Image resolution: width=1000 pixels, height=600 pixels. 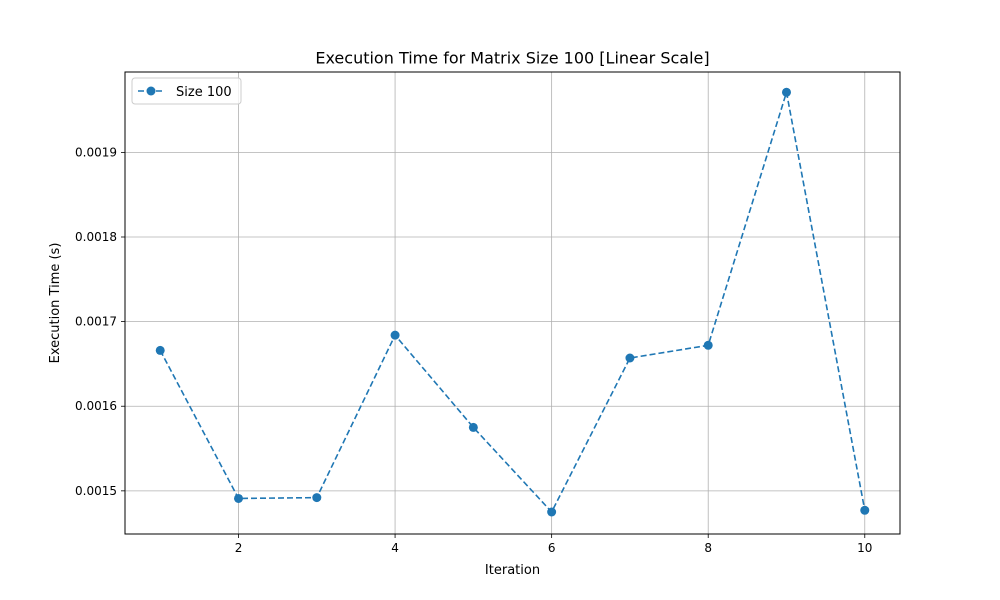 I want to click on y-axis-label: Execution Time (s), so click(x=55, y=303).